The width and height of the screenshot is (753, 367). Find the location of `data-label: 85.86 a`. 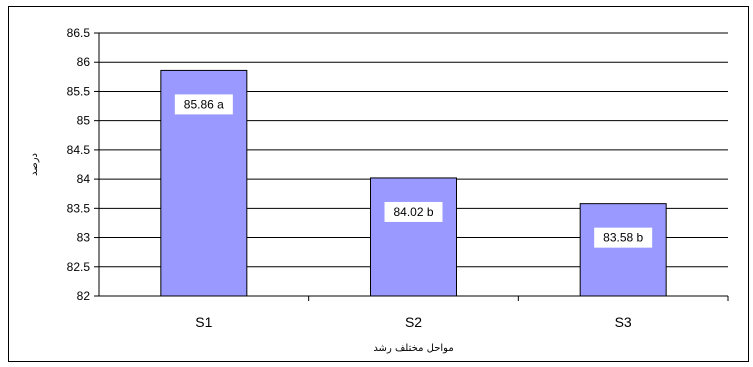

data-label: 85.86 a is located at coordinates (204, 104).